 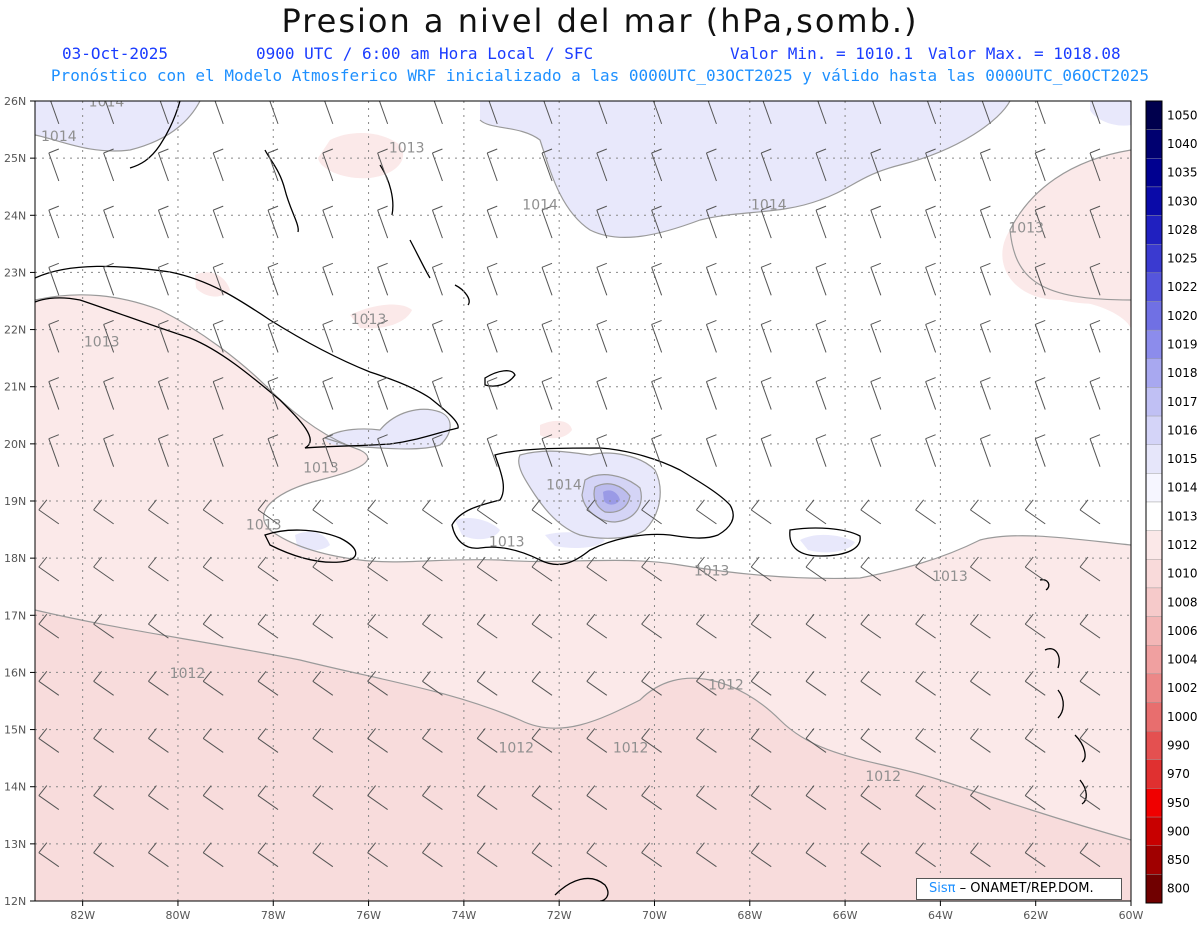 What do you see at coordinates (825, 542) in the screenshot?
I see `coast-puerto-rico` at bounding box center [825, 542].